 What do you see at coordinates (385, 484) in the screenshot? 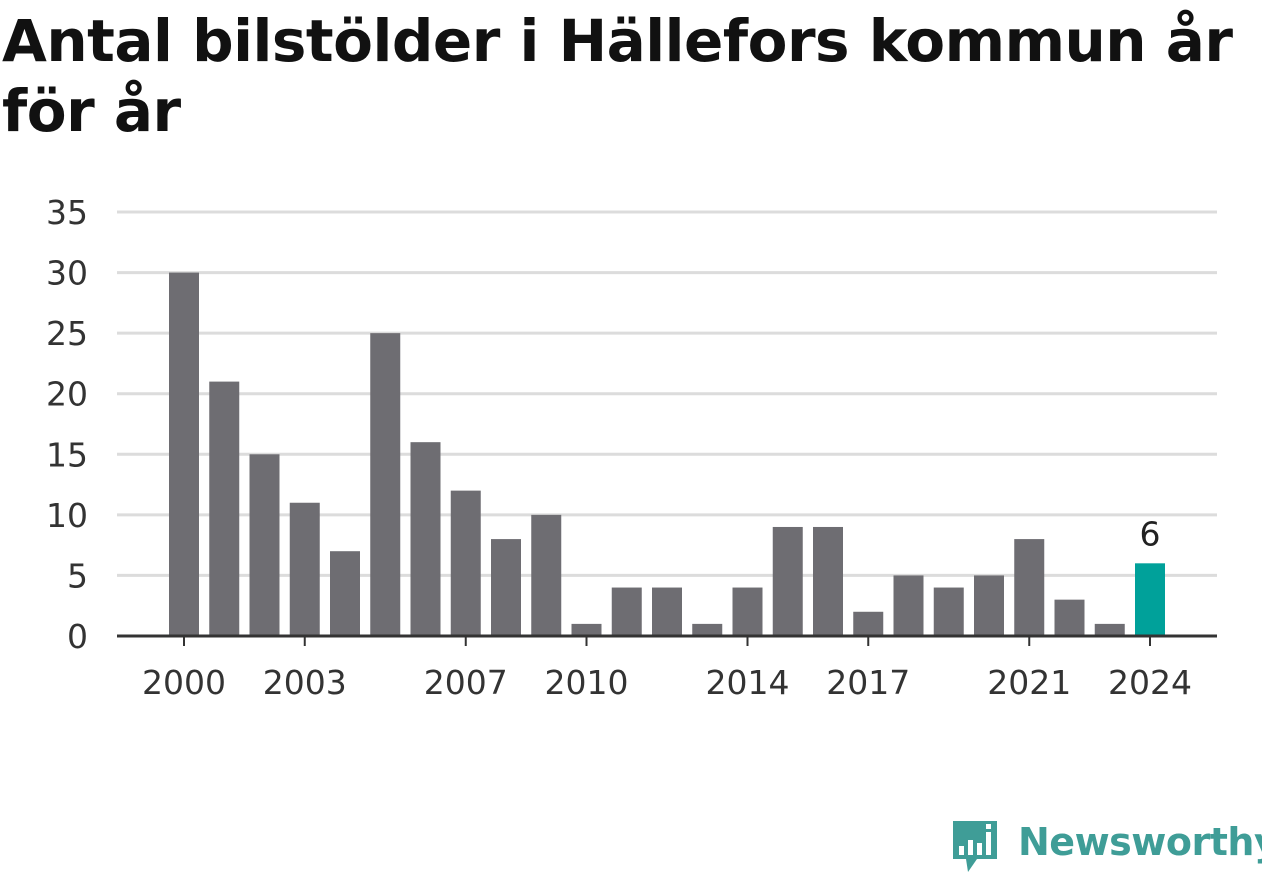
I see `bar-2005` at bounding box center [385, 484].